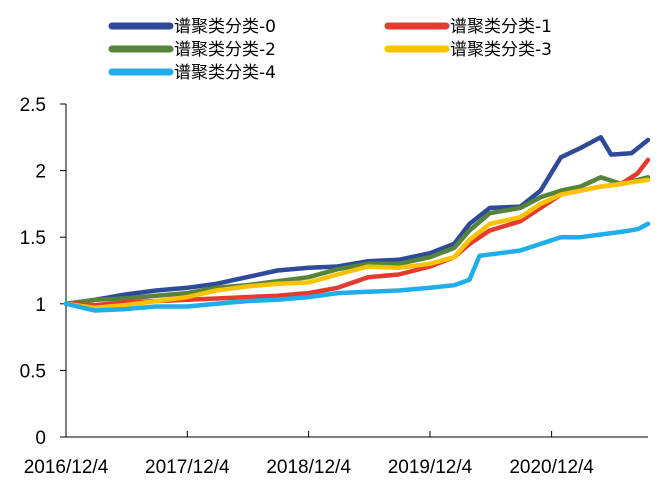  I want to click on x-tick-label: 2017/12/4, so click(187, 467).